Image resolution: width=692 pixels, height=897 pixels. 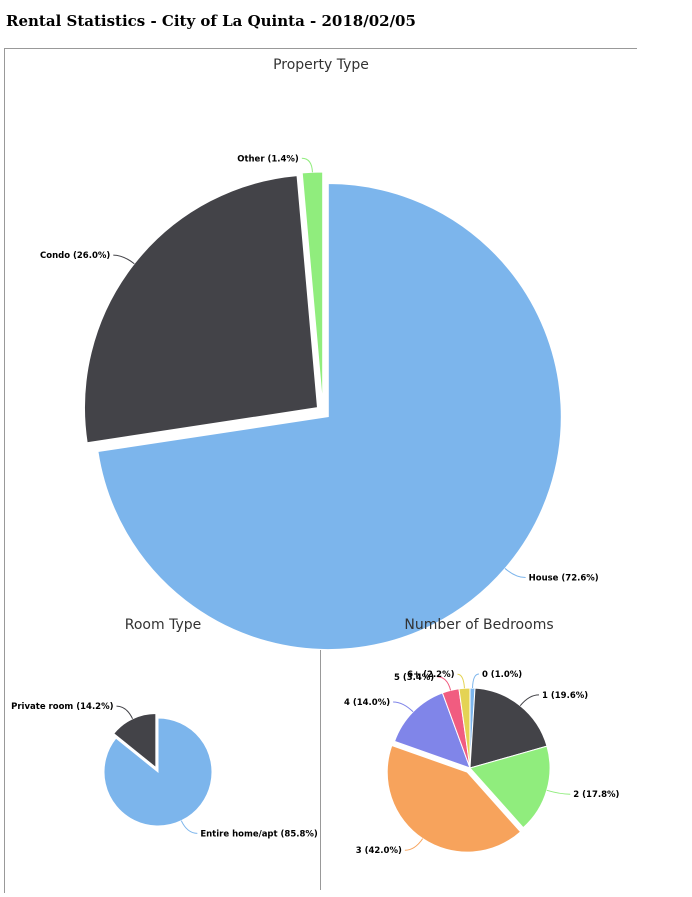 What do you see at coordinates (461, 681) in the screenshot?
I see `bedrooms-slice-6-connector` at bounding box center [461, 681].